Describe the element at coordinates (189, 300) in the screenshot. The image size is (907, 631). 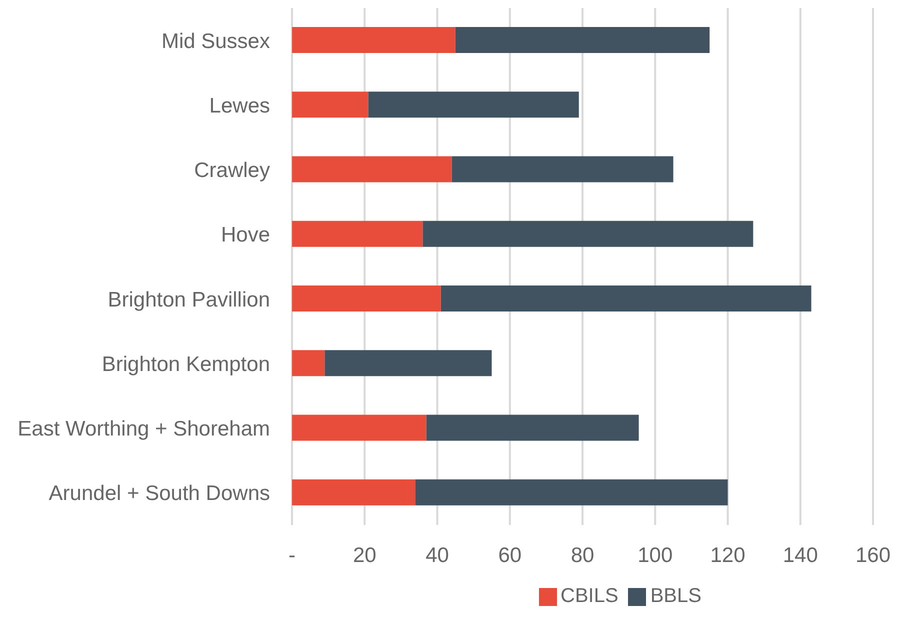
I see `y-tick-label: Brighton Pavillion` at that location.